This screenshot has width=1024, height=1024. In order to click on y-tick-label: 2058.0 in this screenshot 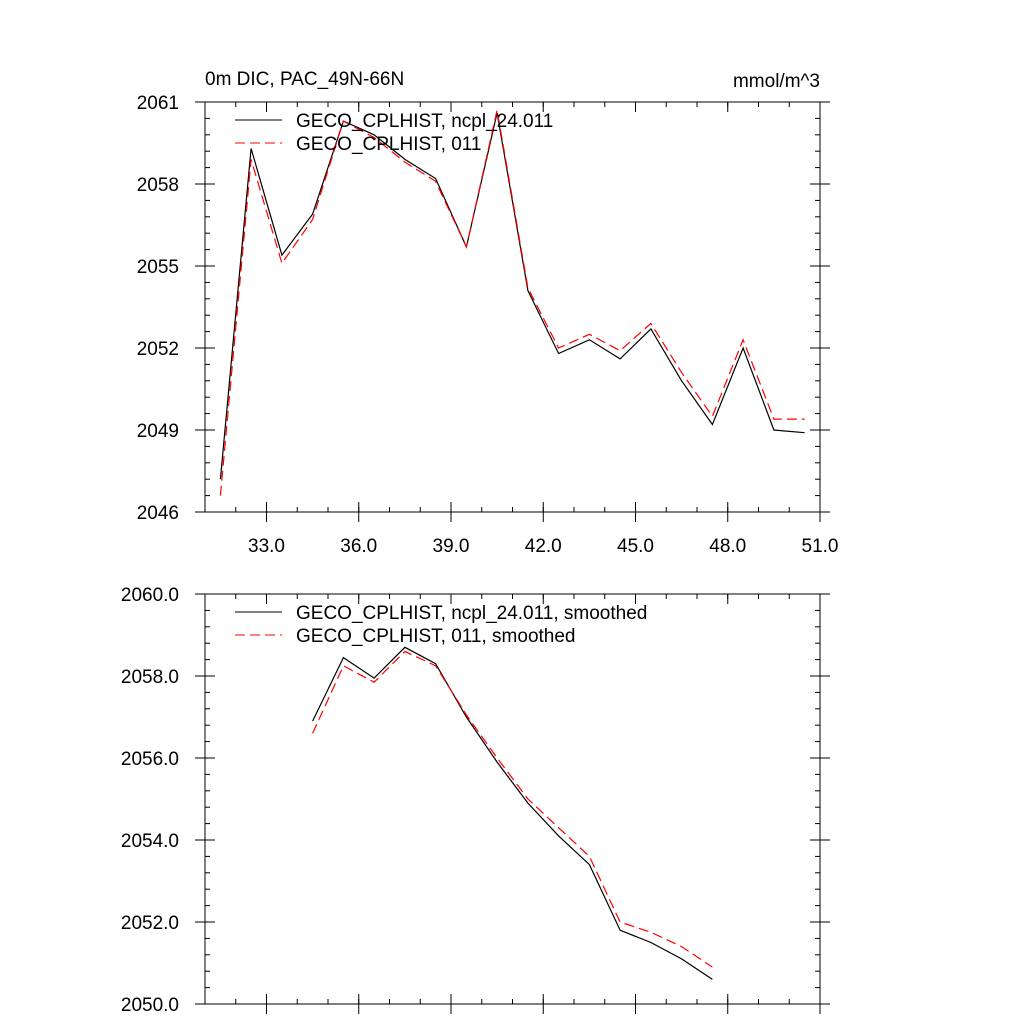, I will do `click(150, 677)`.